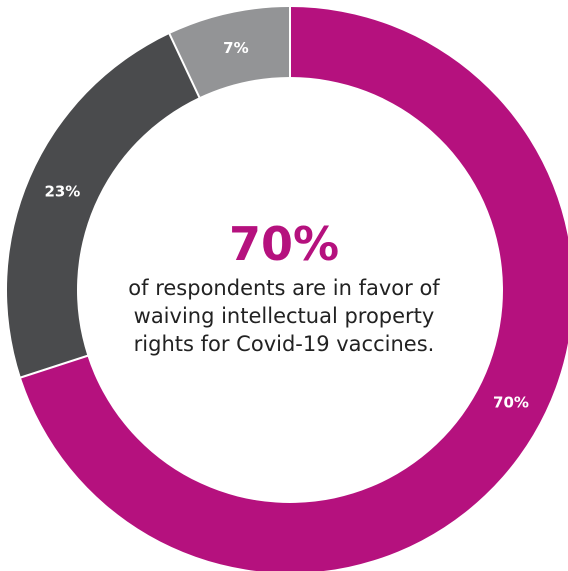  Describe the element at coordinates (235, 48) in the screenshot. I see `slice-label-undecided: 7%` at that location.